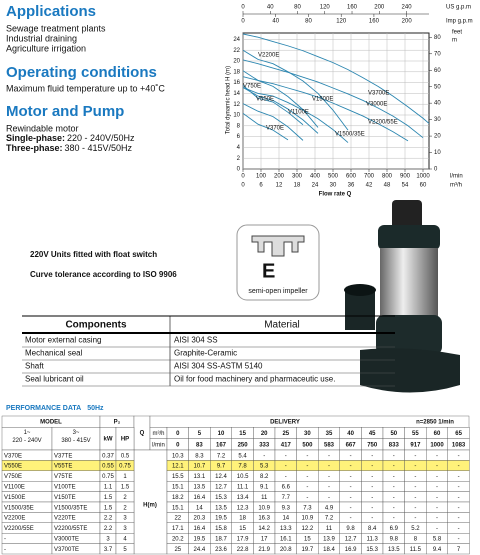  What do you see at coordinates (101, 138) in the screenshot?
I see `phase-value: 220 - 240V/50Hz` at bounding box center [101, 138].